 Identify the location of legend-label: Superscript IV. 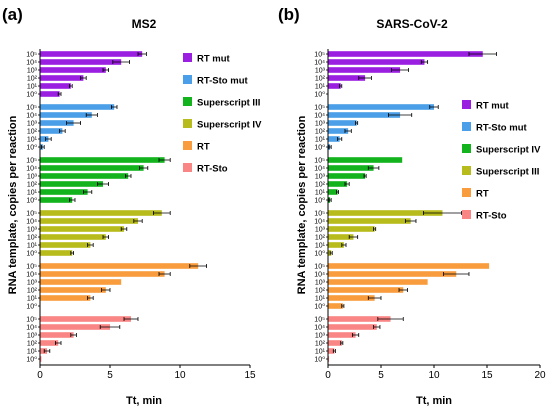
(508, 150).